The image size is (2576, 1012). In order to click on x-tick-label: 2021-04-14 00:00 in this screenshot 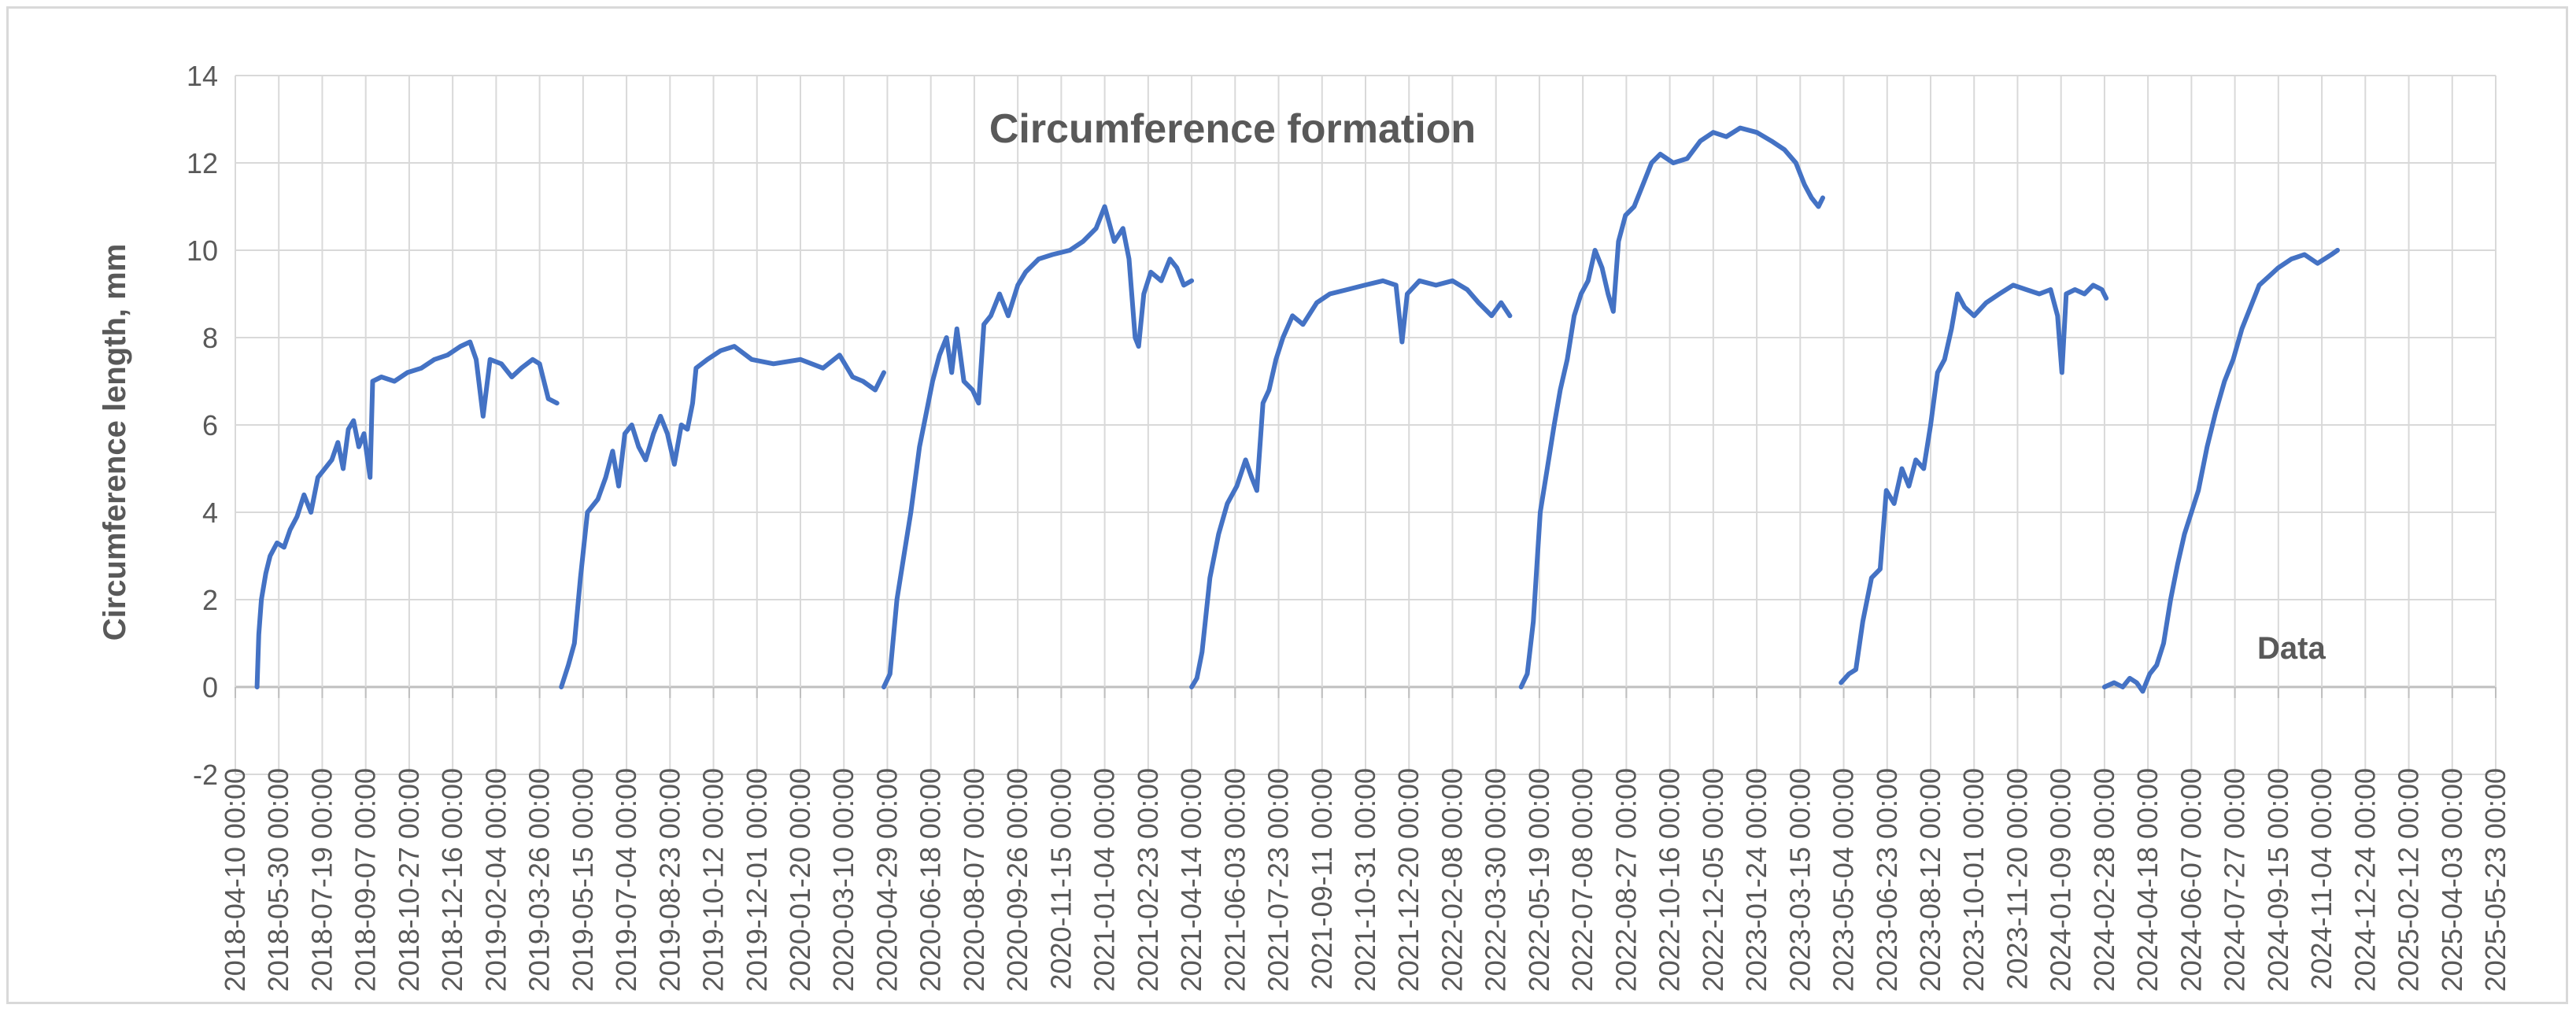, I will do `click(1191, 880)`.